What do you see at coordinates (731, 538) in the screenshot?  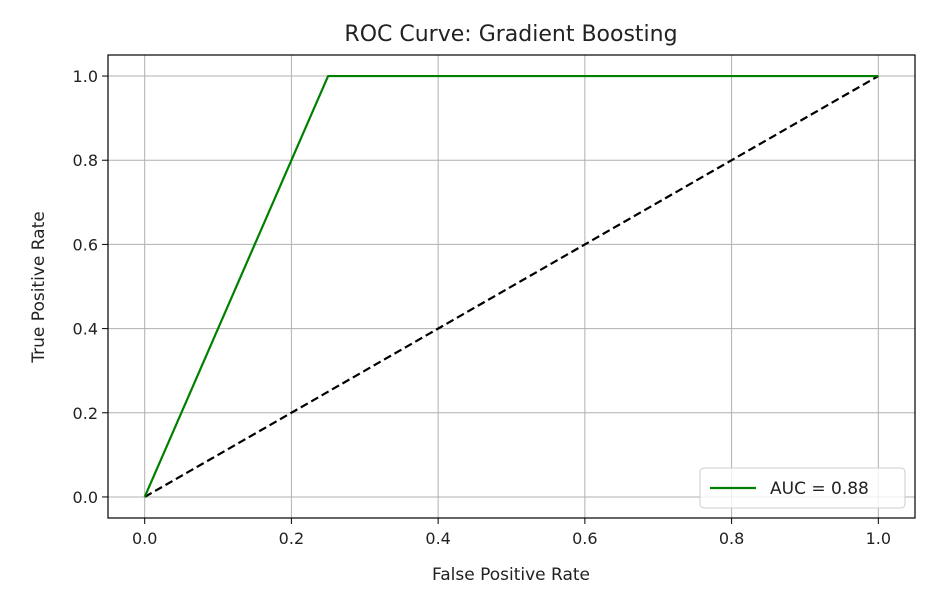 I see `x-tick-label: 0.8` at bounding box center [731, 538].